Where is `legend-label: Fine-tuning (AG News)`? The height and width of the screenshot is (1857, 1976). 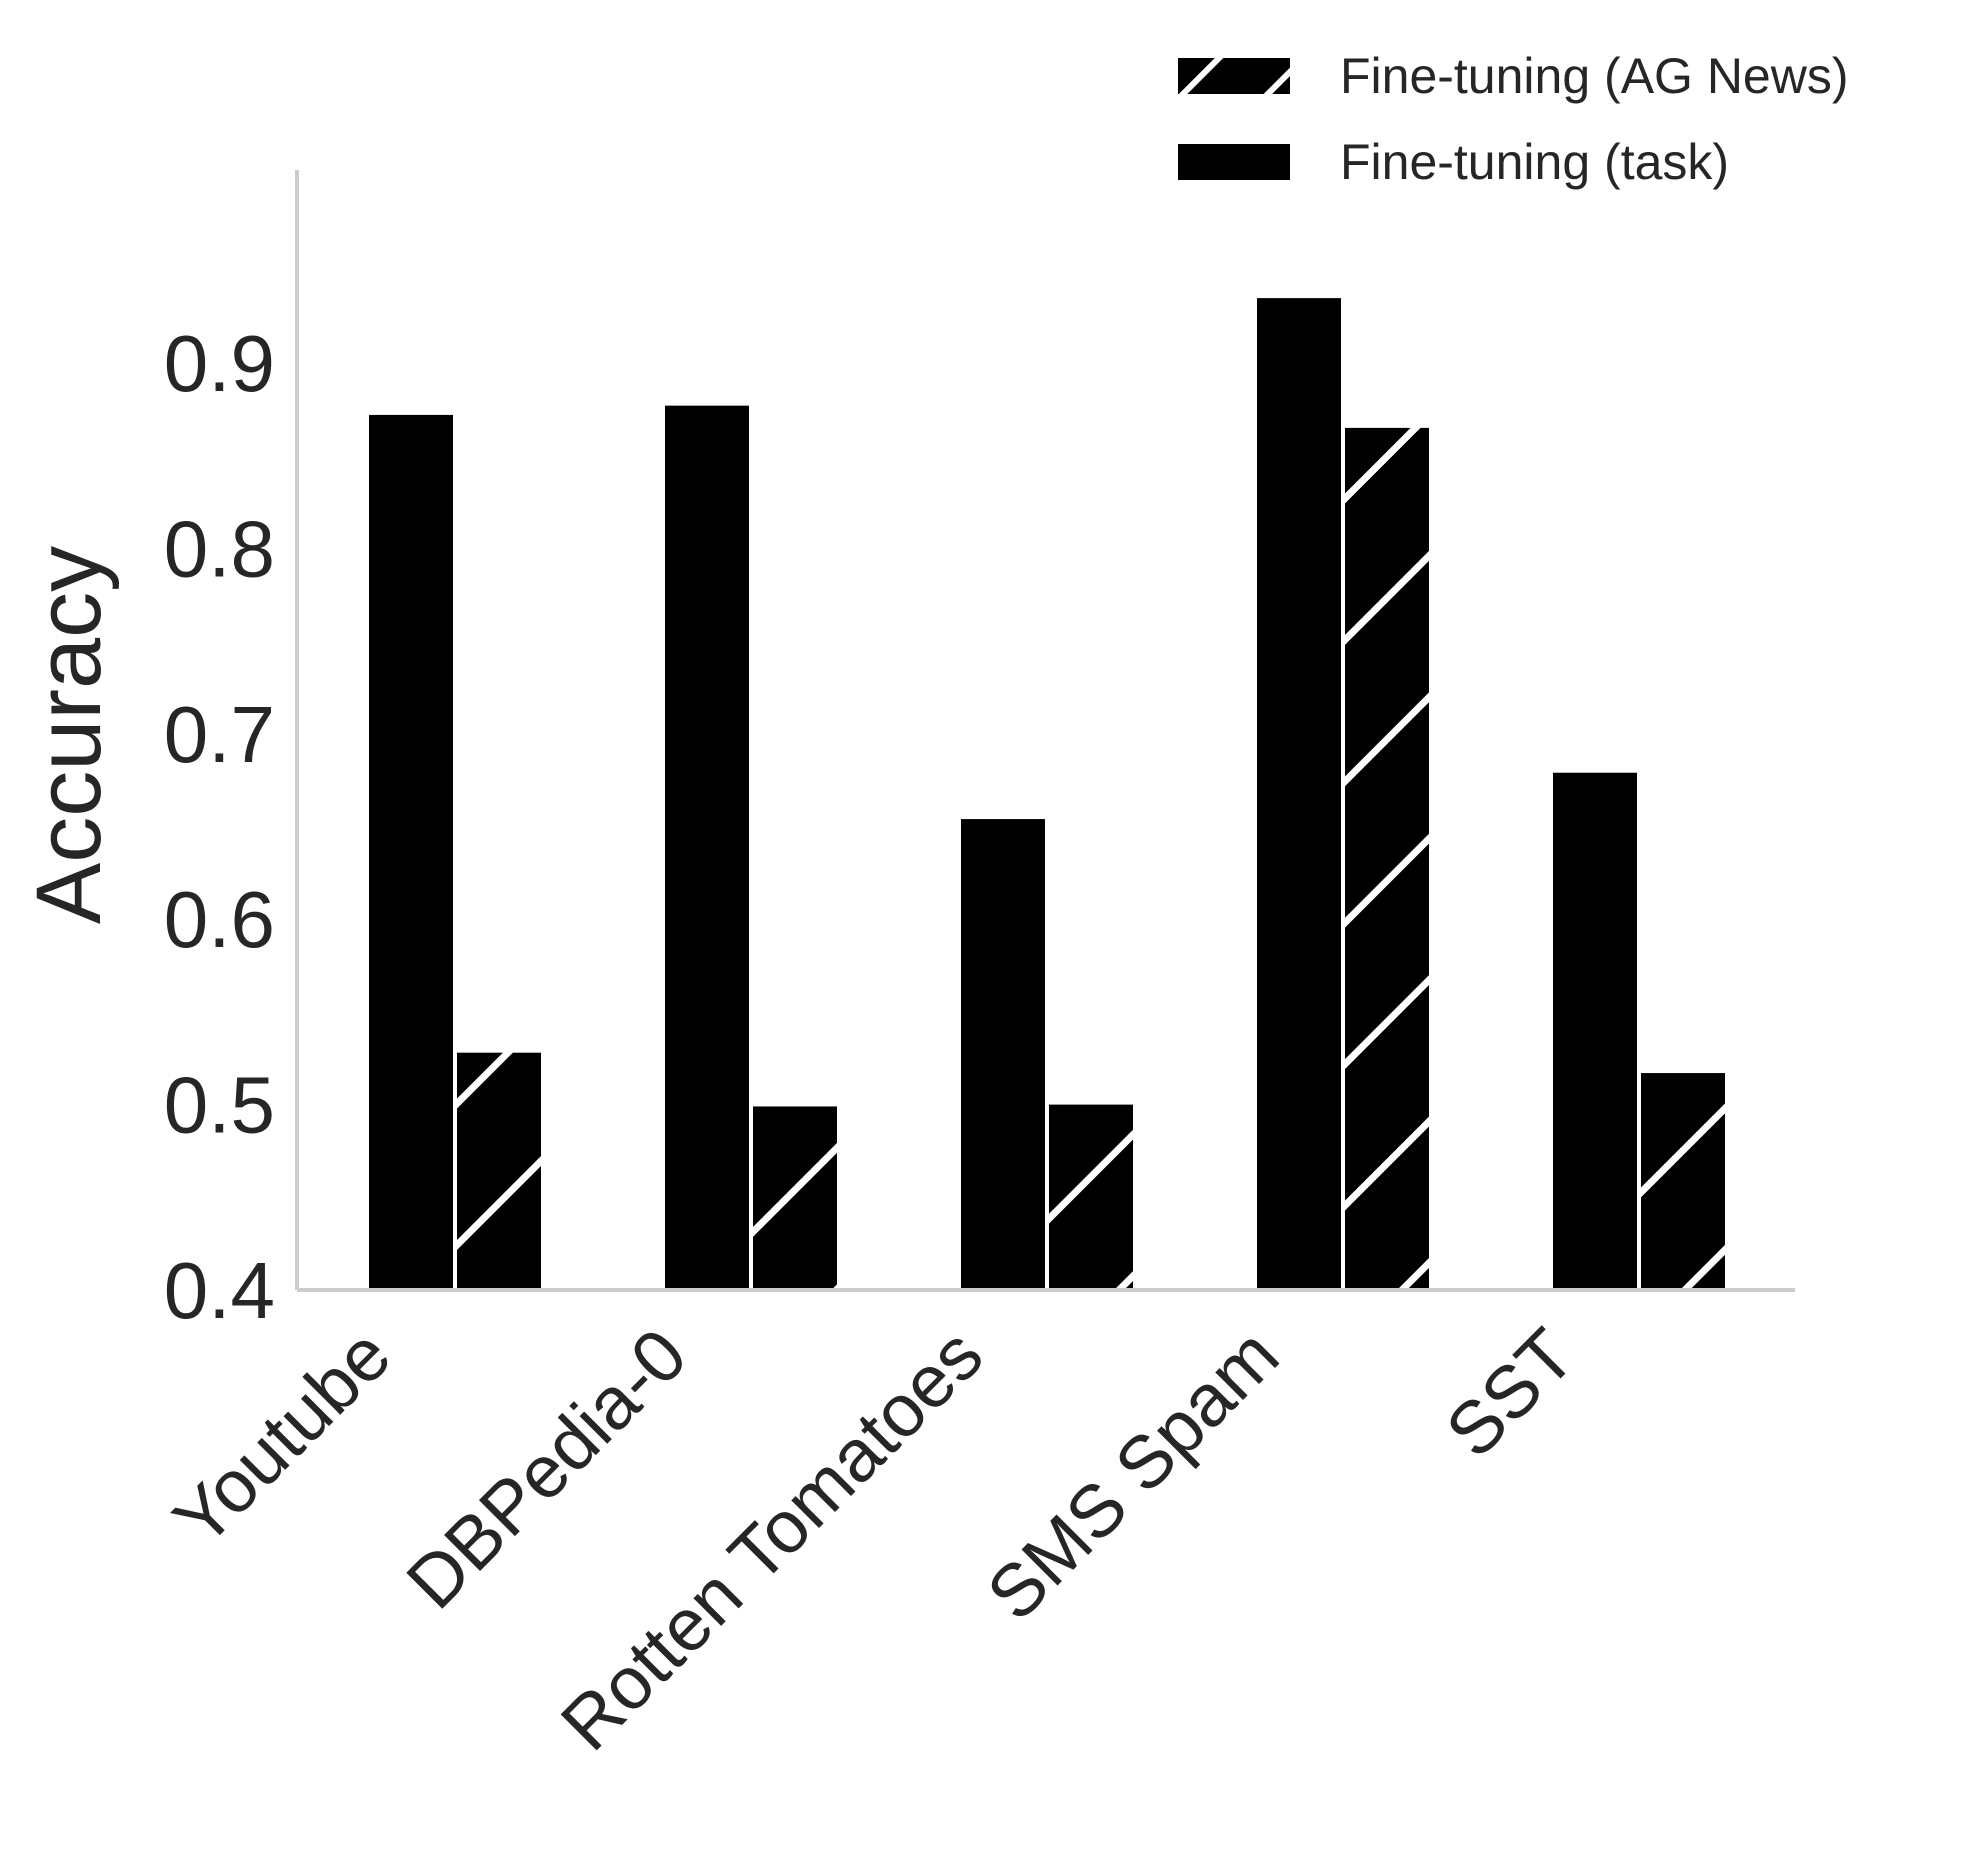 legend-label: Fine-tuning (AG News) is located at coordinates (1594, 76).